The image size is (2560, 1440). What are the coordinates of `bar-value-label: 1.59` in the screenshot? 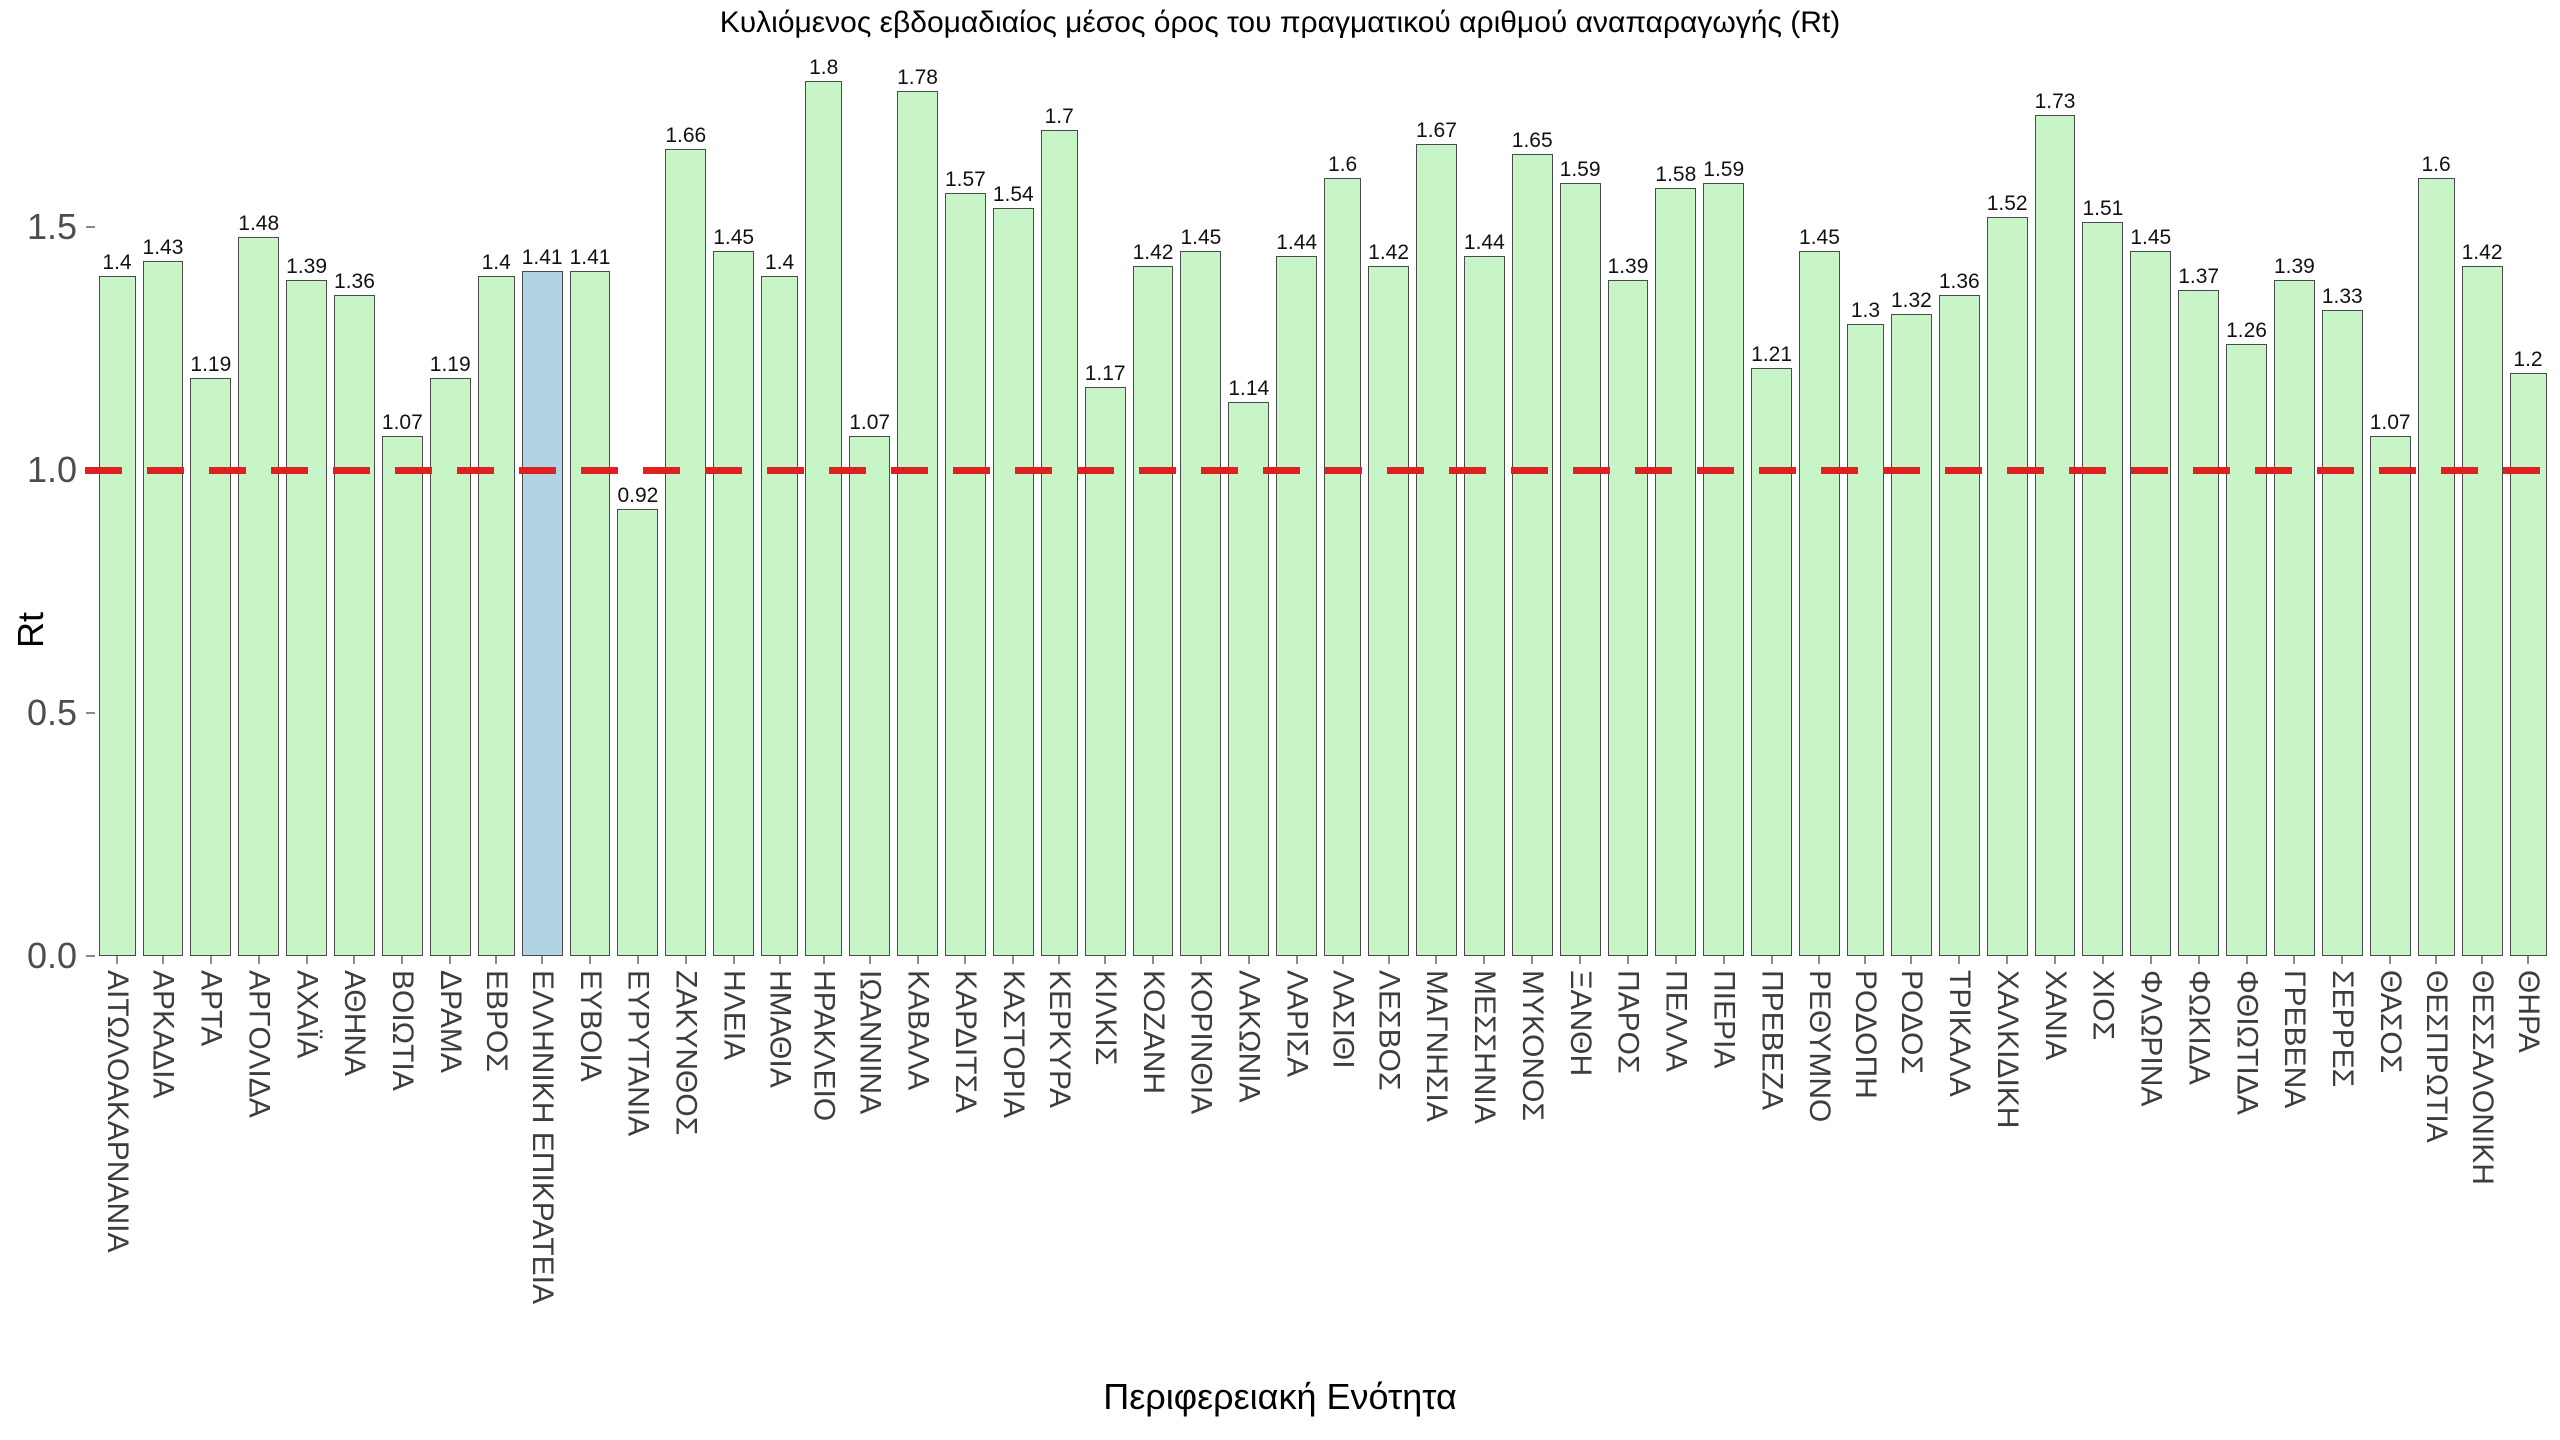 It's located at (1580, 169).